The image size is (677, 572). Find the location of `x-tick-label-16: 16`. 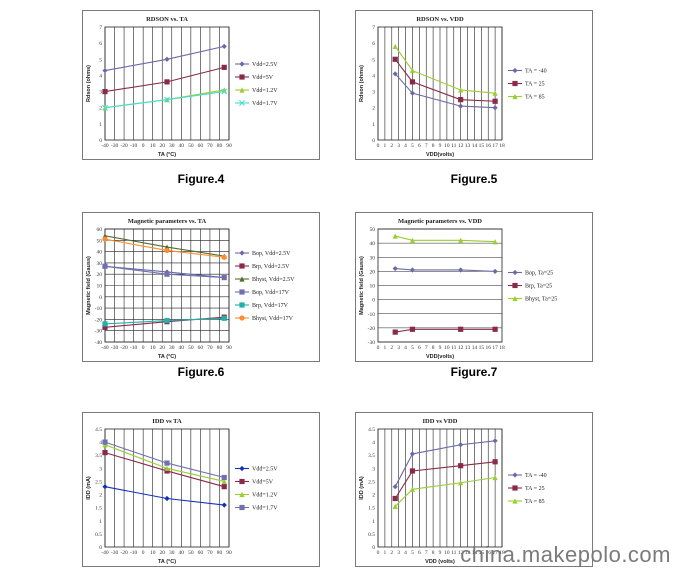

x-tick-label-16: 16 is located at coordinates (488, 348).